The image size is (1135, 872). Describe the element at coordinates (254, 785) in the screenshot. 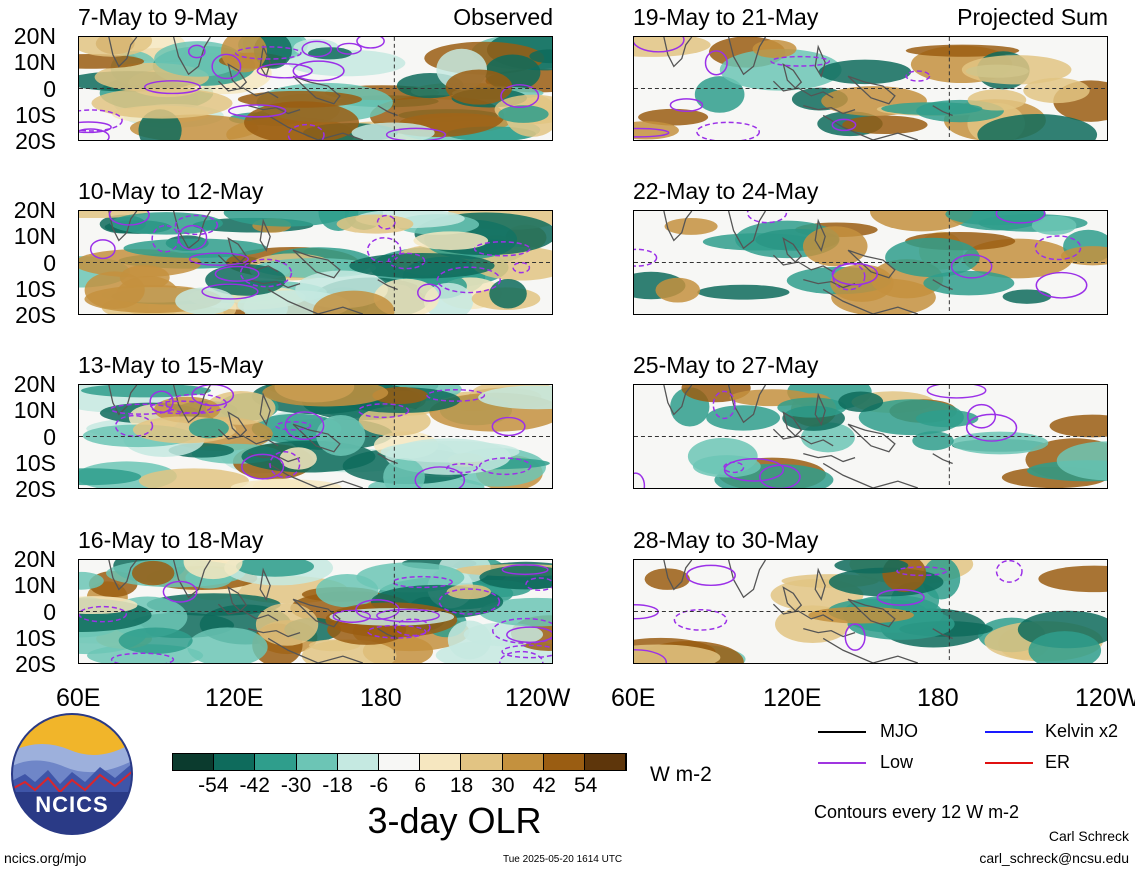

I see `colorbar-tick-label: -42` at that location.